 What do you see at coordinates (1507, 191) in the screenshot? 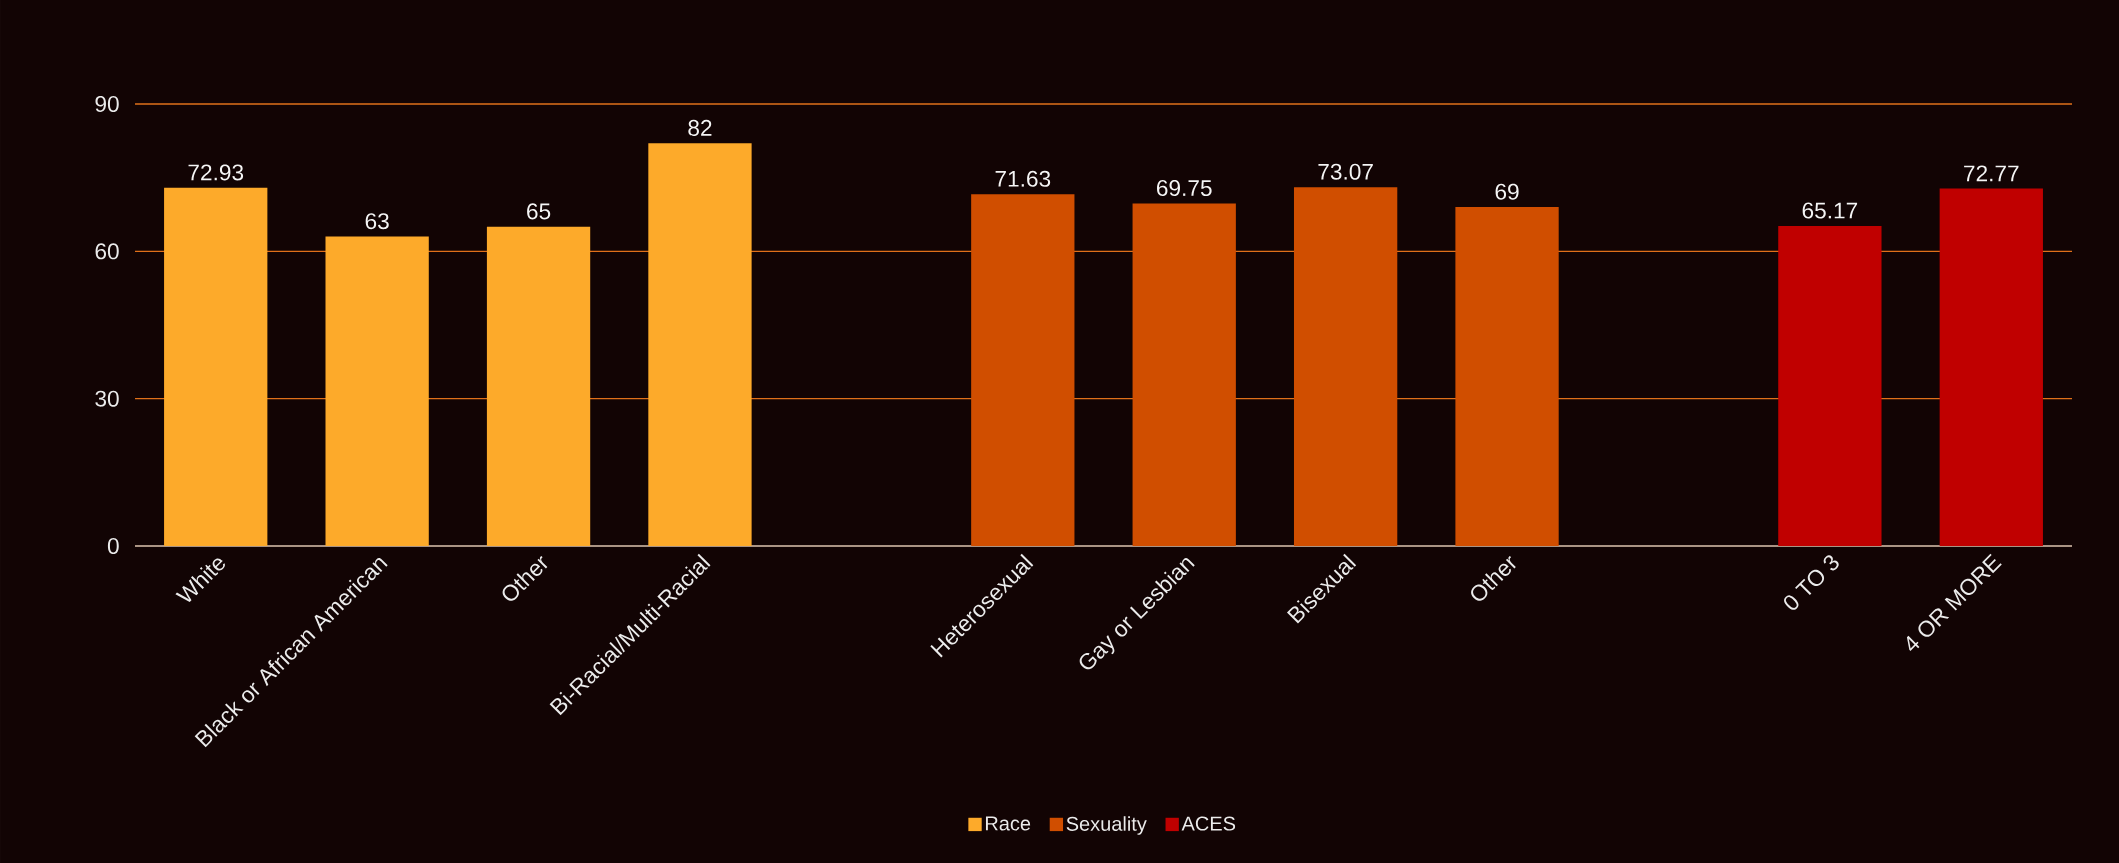
I see `data-label: 69` at bounding box center [1507, 191].